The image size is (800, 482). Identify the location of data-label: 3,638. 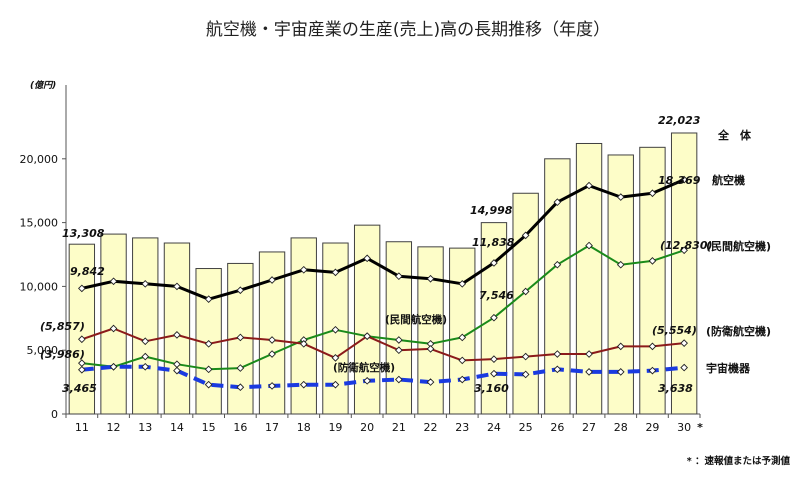
(675, 388).